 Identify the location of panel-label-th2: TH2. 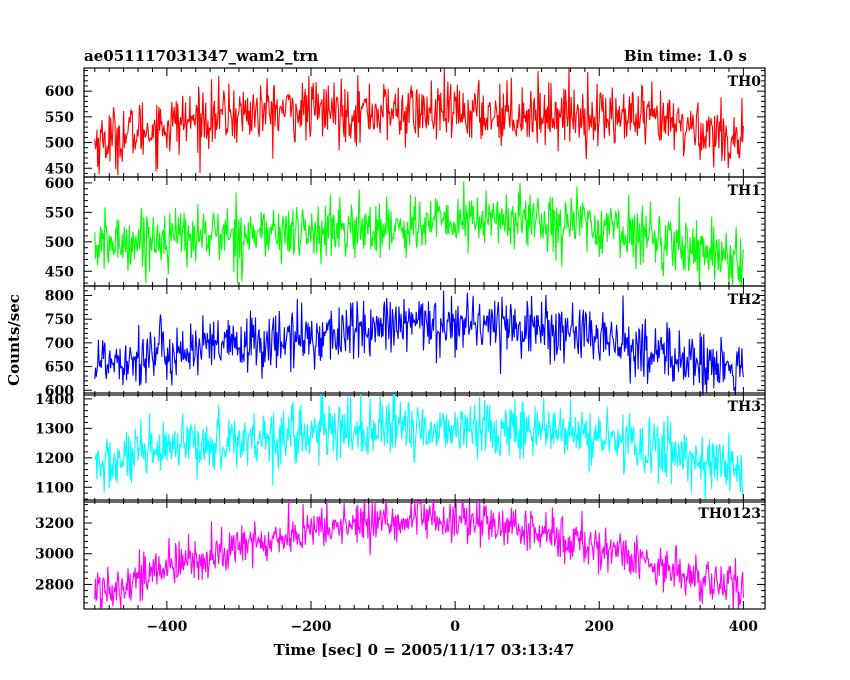
(744, 300).